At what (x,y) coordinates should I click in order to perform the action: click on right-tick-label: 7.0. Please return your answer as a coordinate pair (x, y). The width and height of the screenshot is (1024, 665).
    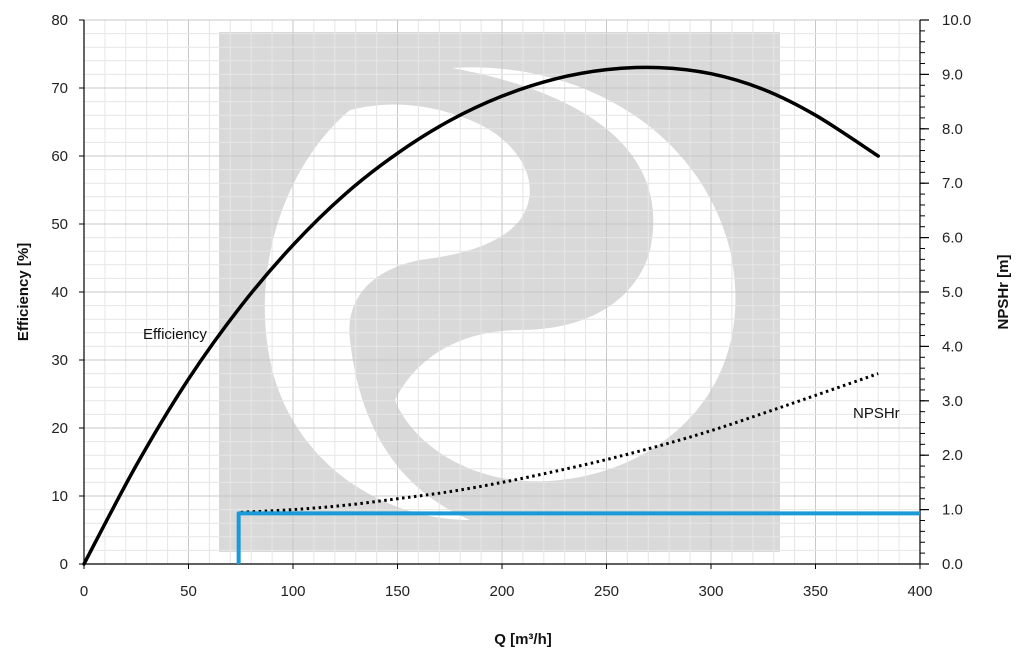
    Looking at the image, I should click on (952, 183).